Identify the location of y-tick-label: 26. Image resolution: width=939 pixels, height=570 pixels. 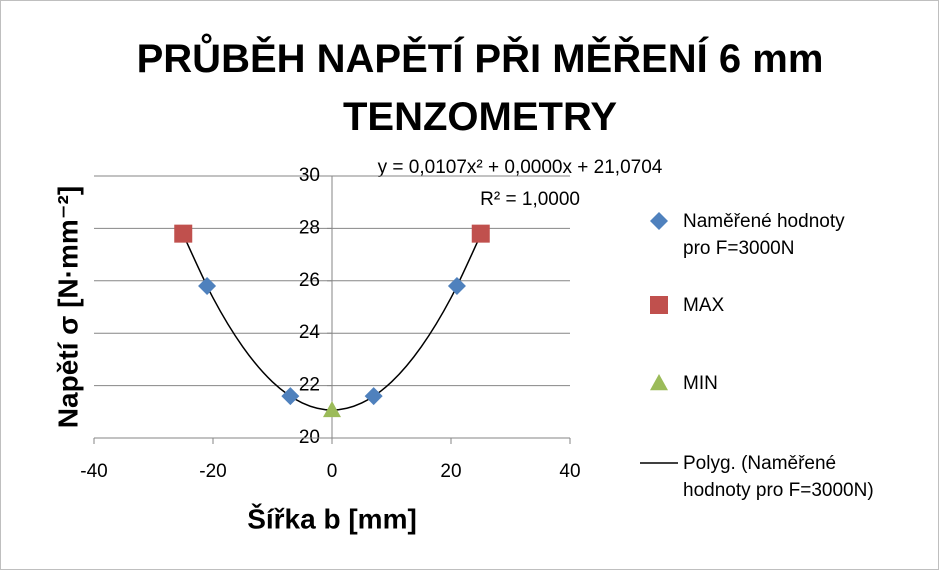
(309, 280).